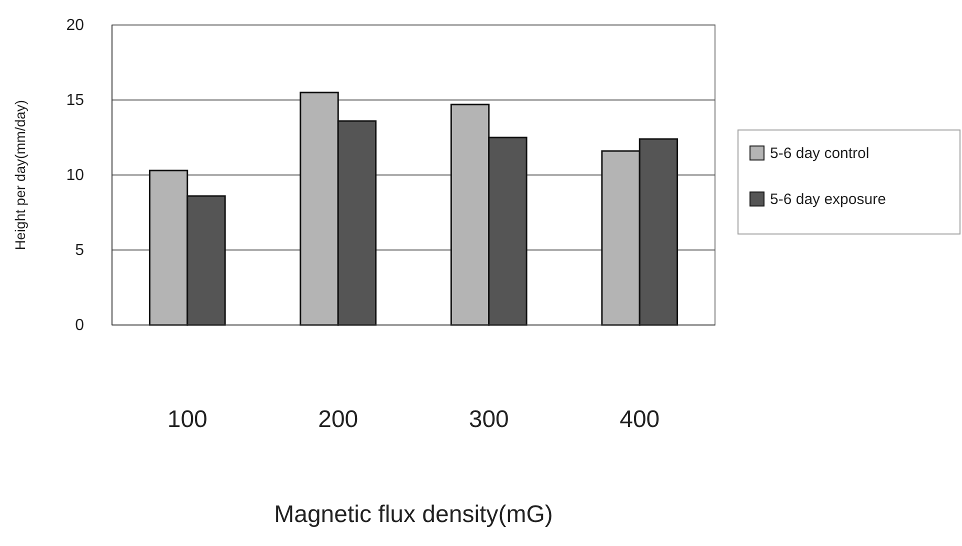 This screenshot has height=546, width=962. What do you see at coordinates (75, 175) in the screenshot?
I see `y-tick-label: 10` at bounding box center [75, 175].